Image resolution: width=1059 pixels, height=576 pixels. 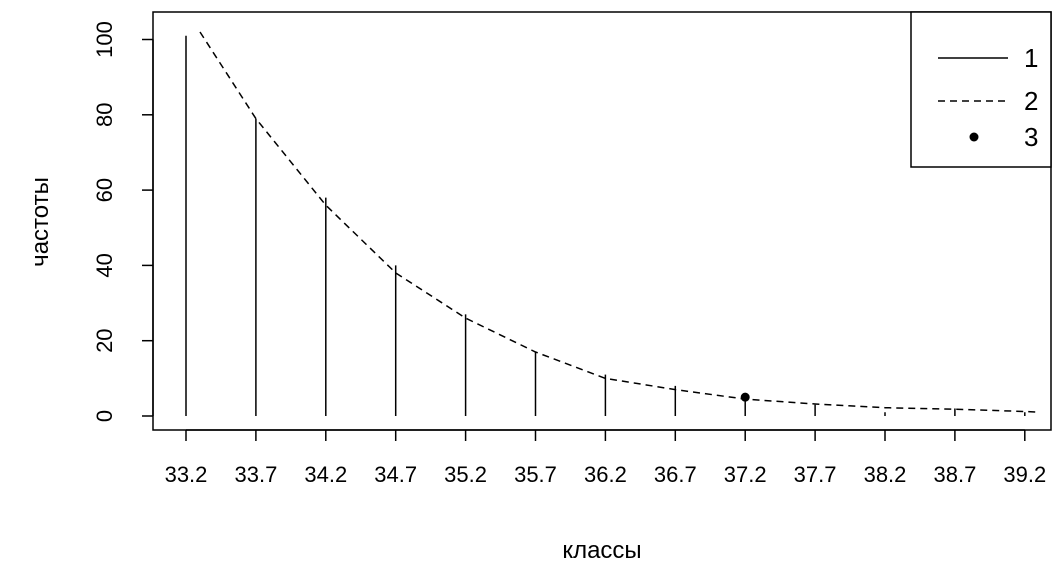 What do you see at coordinates (104, 190) in the screenshot?
I see `y-tick-label: 60` at bounding box center [104, 190].